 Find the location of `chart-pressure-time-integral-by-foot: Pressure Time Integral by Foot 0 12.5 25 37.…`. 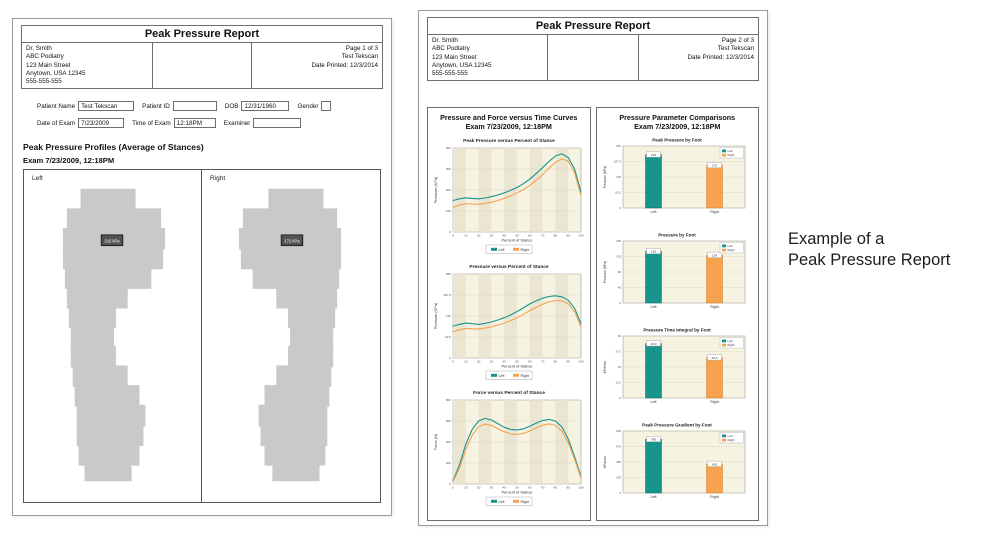

chart-pressure-time-integral-by-foot: Pressure Time Integral by Foot 0 12.5 25 37.… is located at coordinates (678, 371).